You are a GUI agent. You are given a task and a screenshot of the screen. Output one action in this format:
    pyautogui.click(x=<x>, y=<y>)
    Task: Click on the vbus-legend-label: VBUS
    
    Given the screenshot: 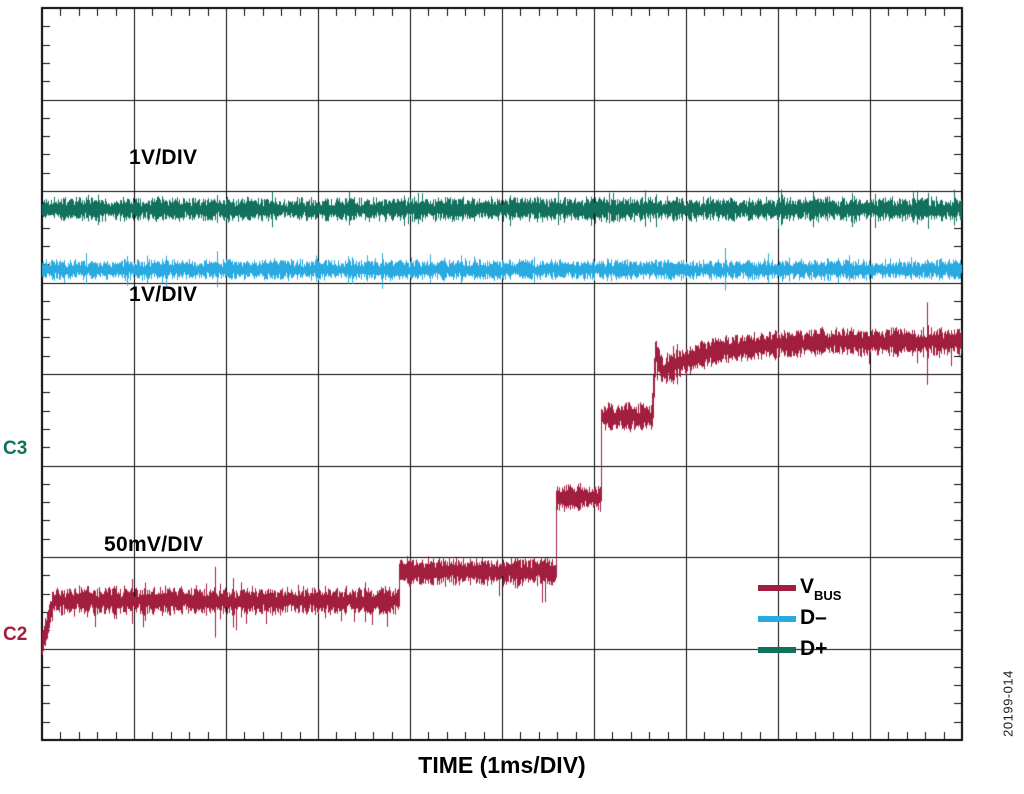 What is the action you would take?
    pyautogui.click(x=821, y=589)
    